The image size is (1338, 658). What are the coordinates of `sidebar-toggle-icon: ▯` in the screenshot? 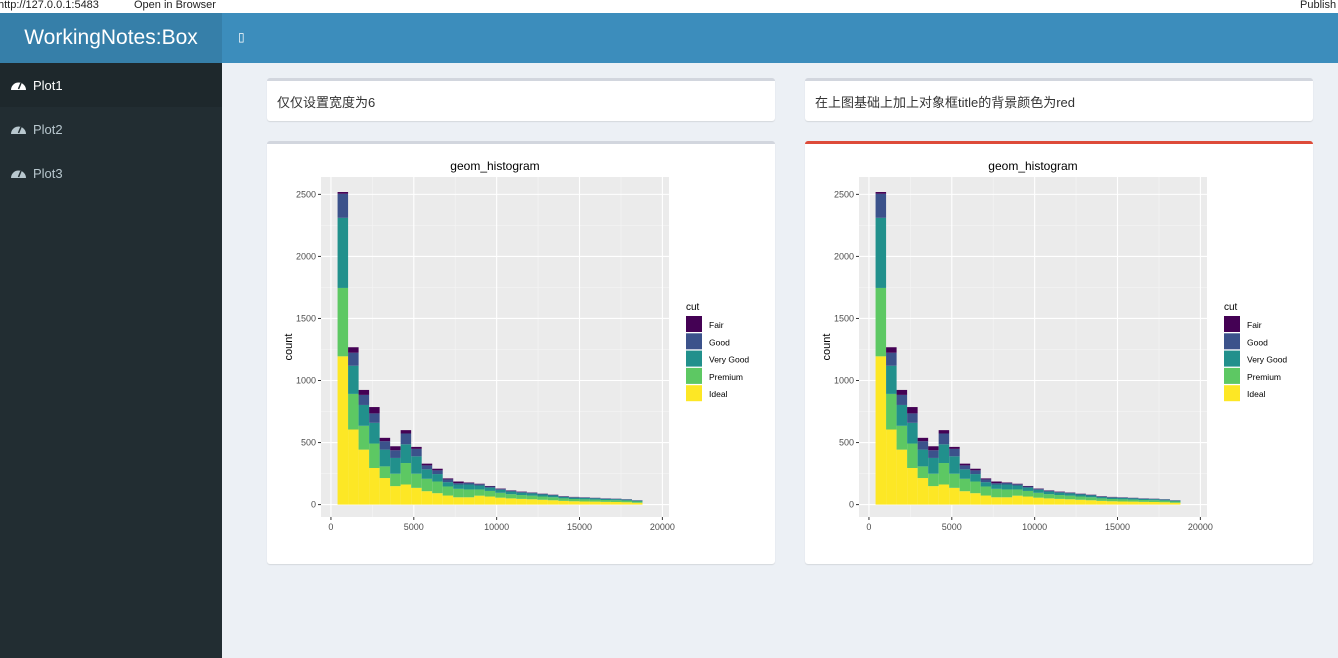 It's located at (241, 37).